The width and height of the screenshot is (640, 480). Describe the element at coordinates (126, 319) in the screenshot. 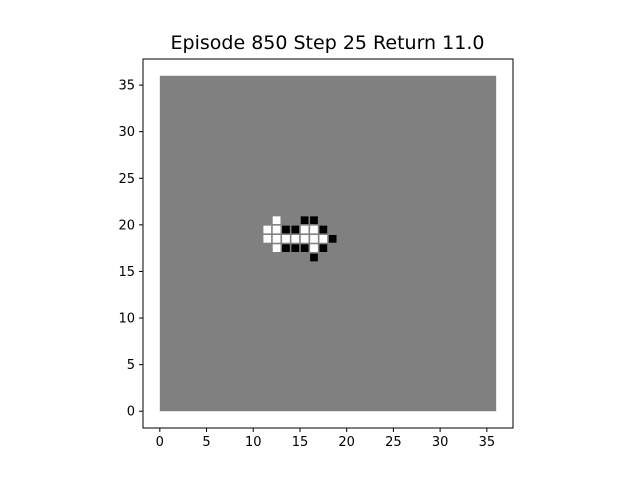

I see `y-tick-label: 10` at that location.